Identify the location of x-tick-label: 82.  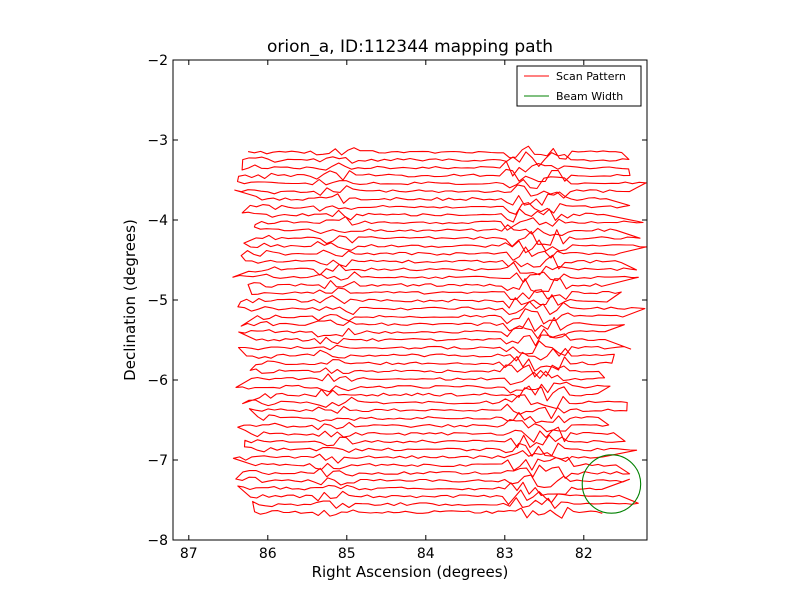
(584, 554).